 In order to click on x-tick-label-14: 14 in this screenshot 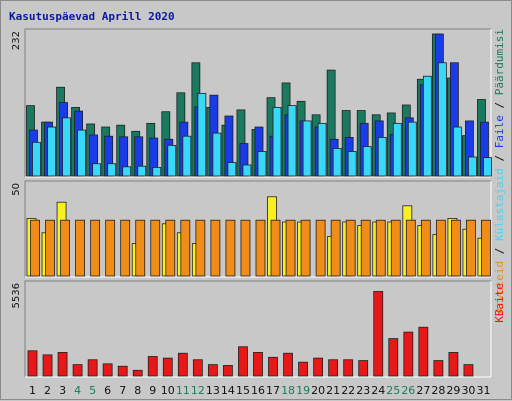, I will do `click(228, 390)`.